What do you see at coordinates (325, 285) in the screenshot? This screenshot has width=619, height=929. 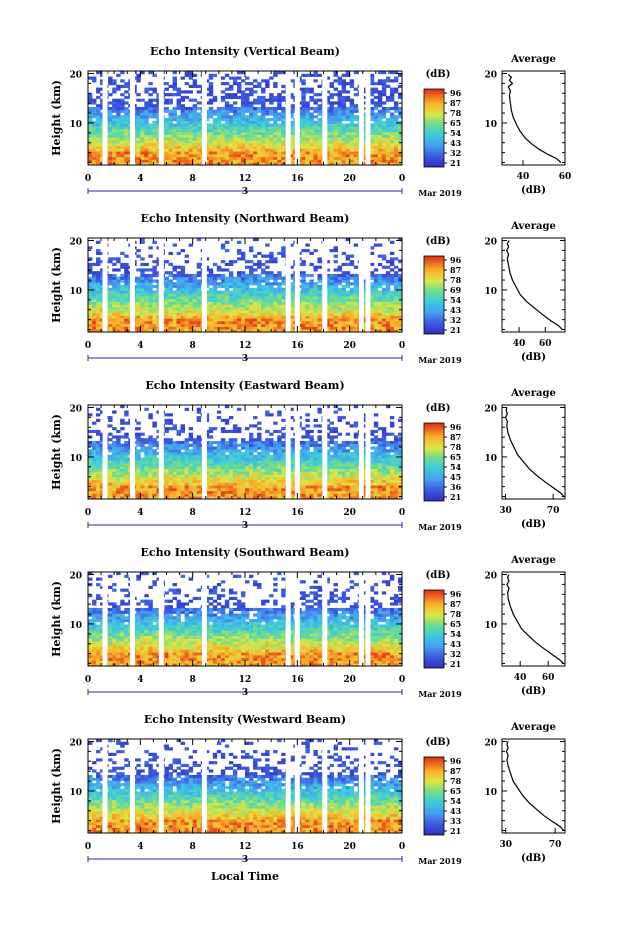 I see `data-gap` at bounding box center [325, 285].